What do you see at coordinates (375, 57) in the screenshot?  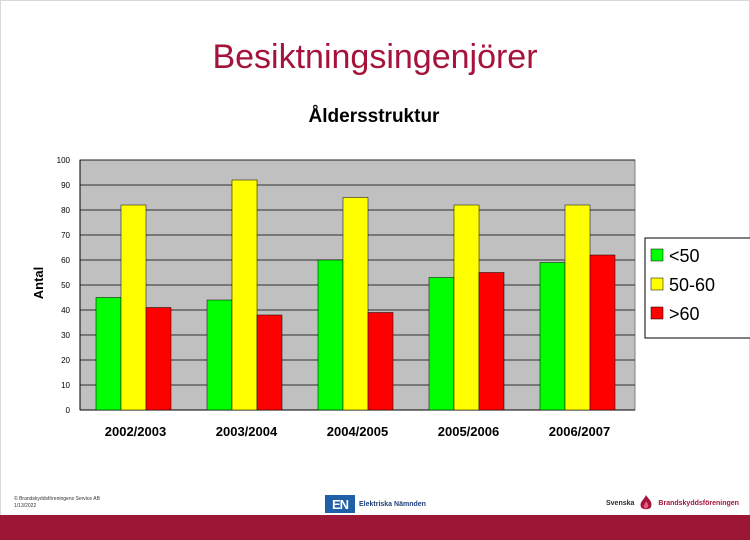 I see `slide-title: Besiktningsingenjörer` at bounding box center [375, 57].